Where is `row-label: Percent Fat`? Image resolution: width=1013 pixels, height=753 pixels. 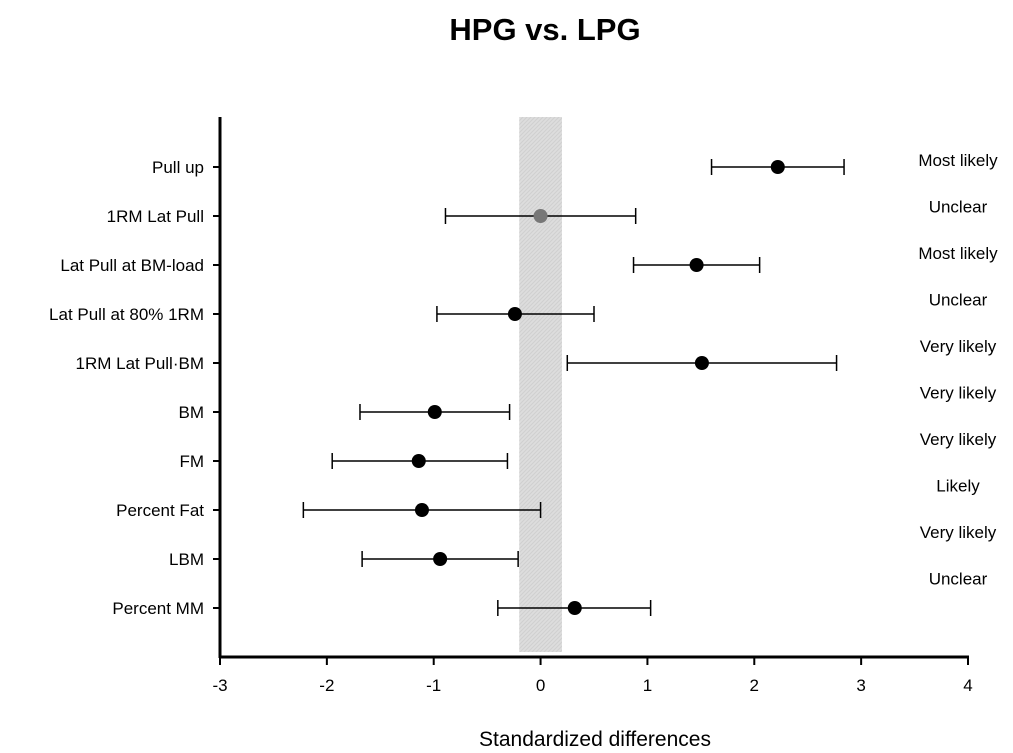
row-label: Percent Fat is located at coordinates (160, 510).